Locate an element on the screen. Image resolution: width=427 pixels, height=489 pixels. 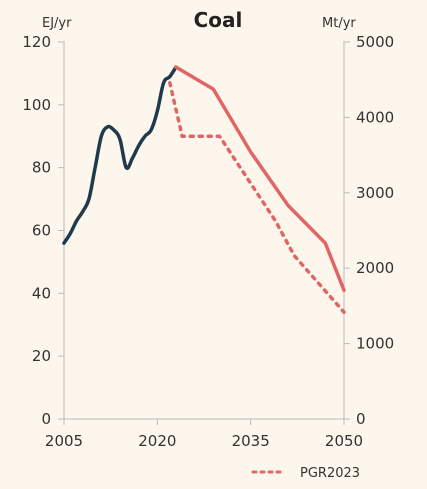
legend: PGR2023 is located at coordinates (305, 473).